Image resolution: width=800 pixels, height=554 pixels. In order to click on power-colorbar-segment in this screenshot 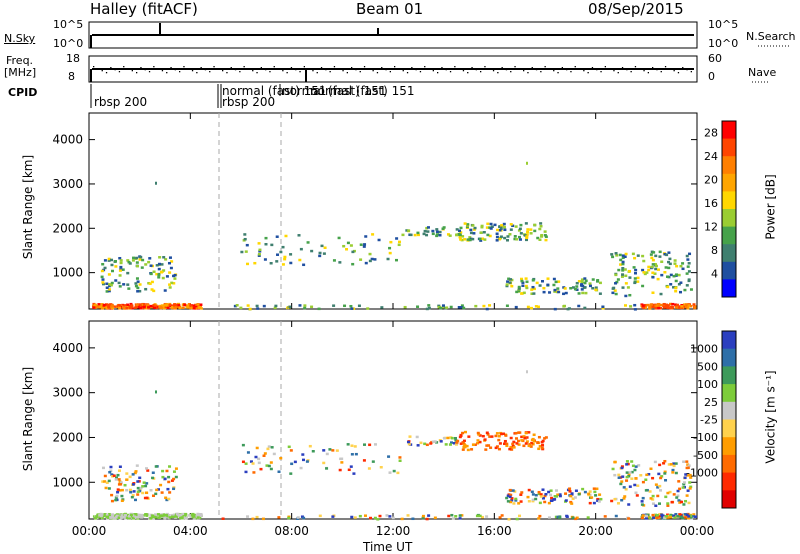, I will do `click(729, 253)`.